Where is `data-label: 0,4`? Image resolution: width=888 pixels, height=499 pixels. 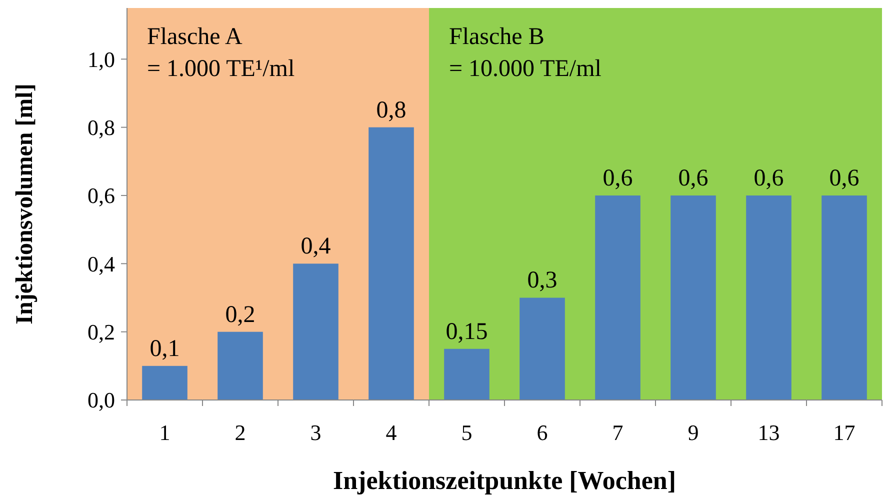 data-label: 0,4 is located at coordinates (315, 247).